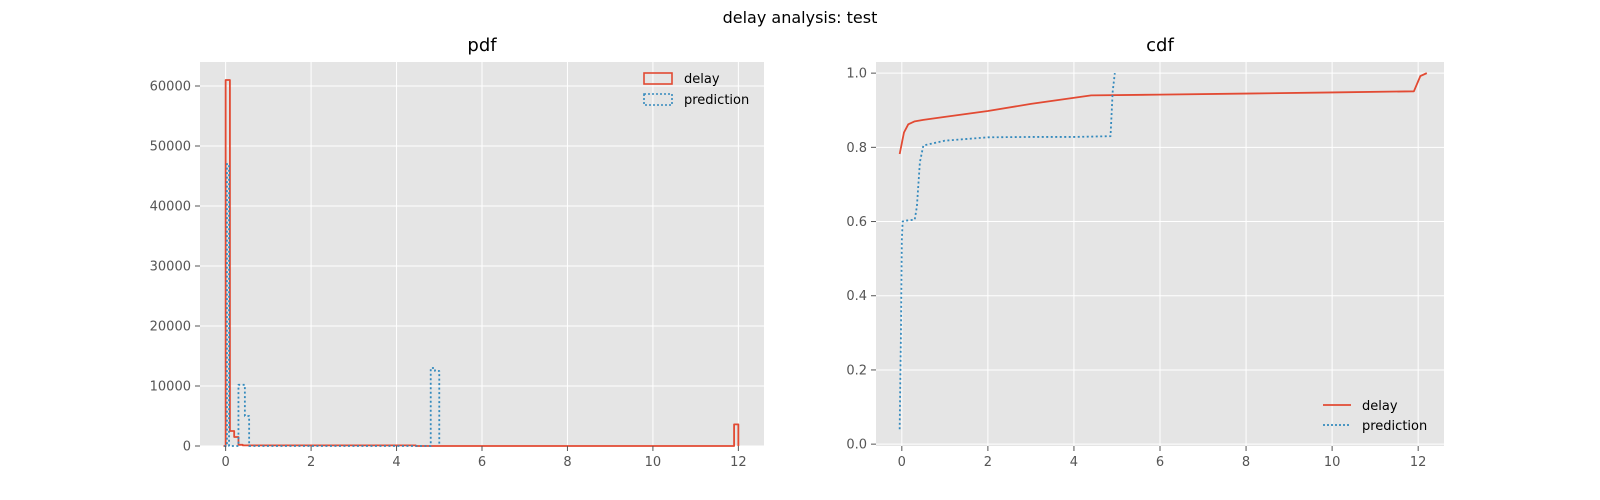 The image size is (1600, 500). I want to click on pdf-y-tick-label: 50000, so click(170, 147).